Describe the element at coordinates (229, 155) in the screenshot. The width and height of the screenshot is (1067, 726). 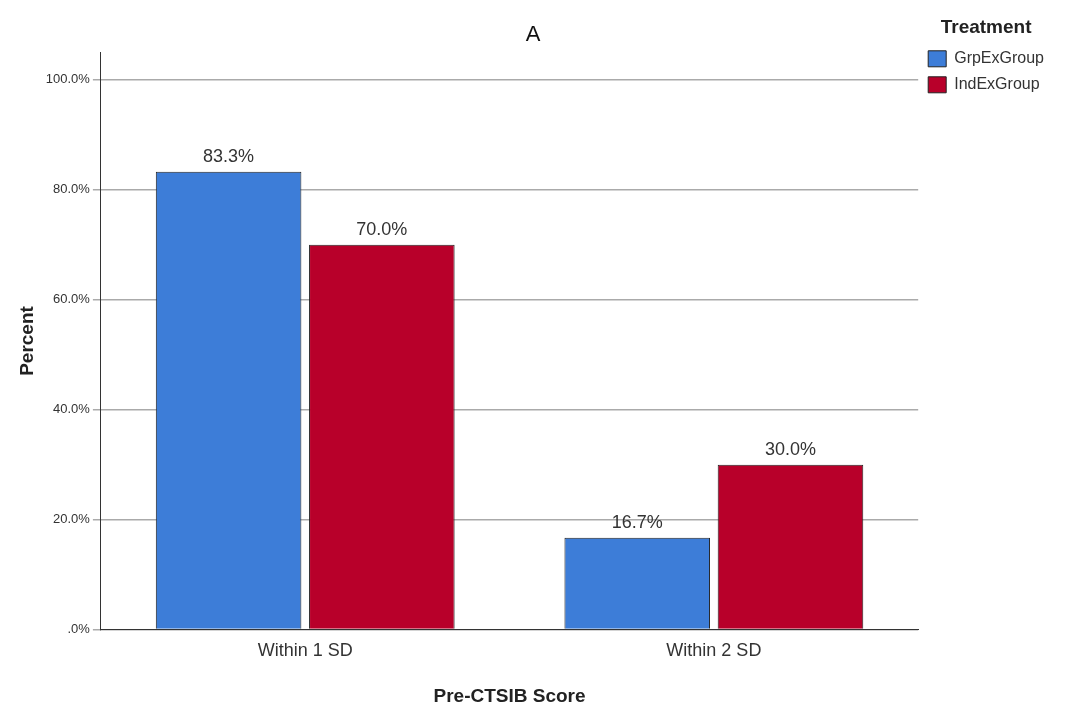
I see `data-label: 83.3%` at that location.